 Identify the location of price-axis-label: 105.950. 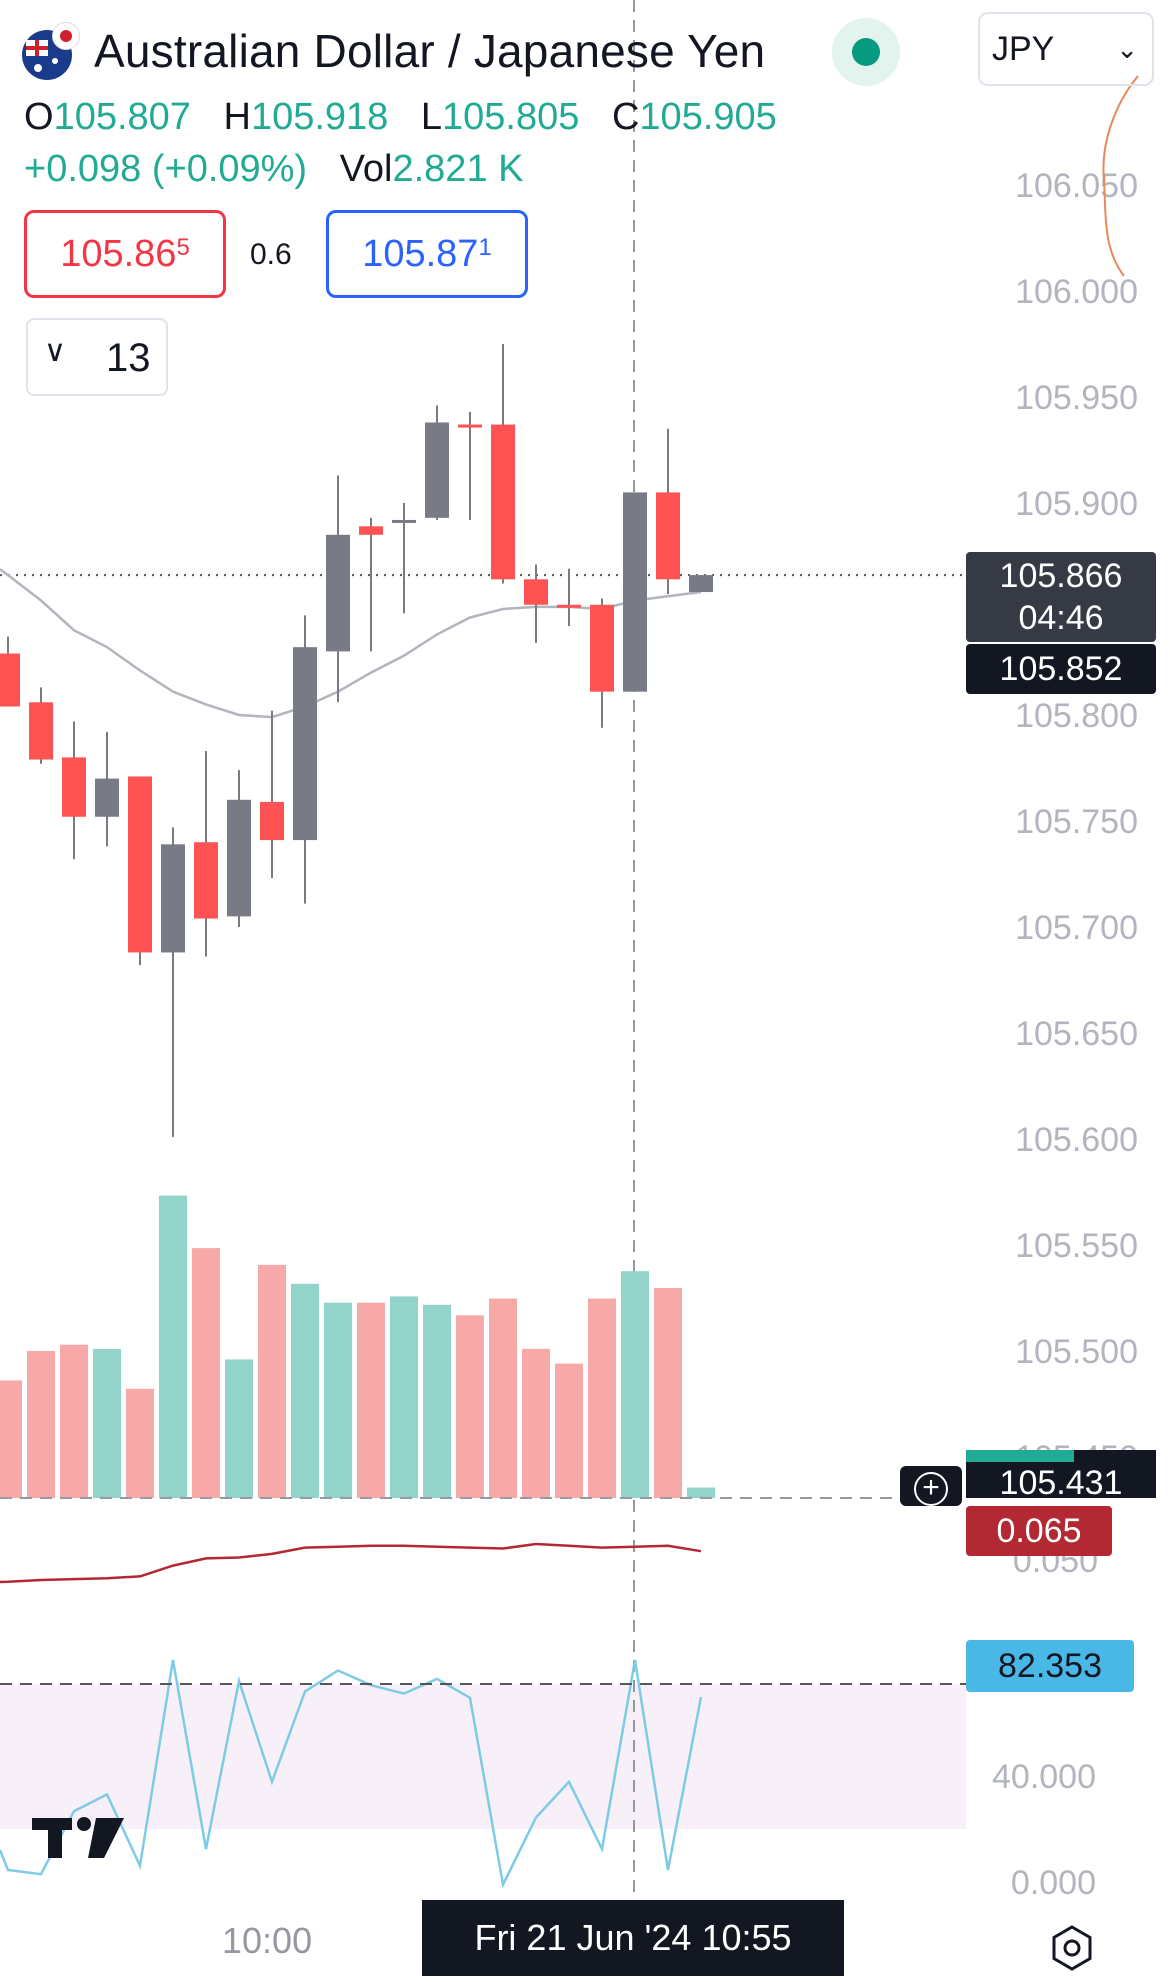
(1076, 398).